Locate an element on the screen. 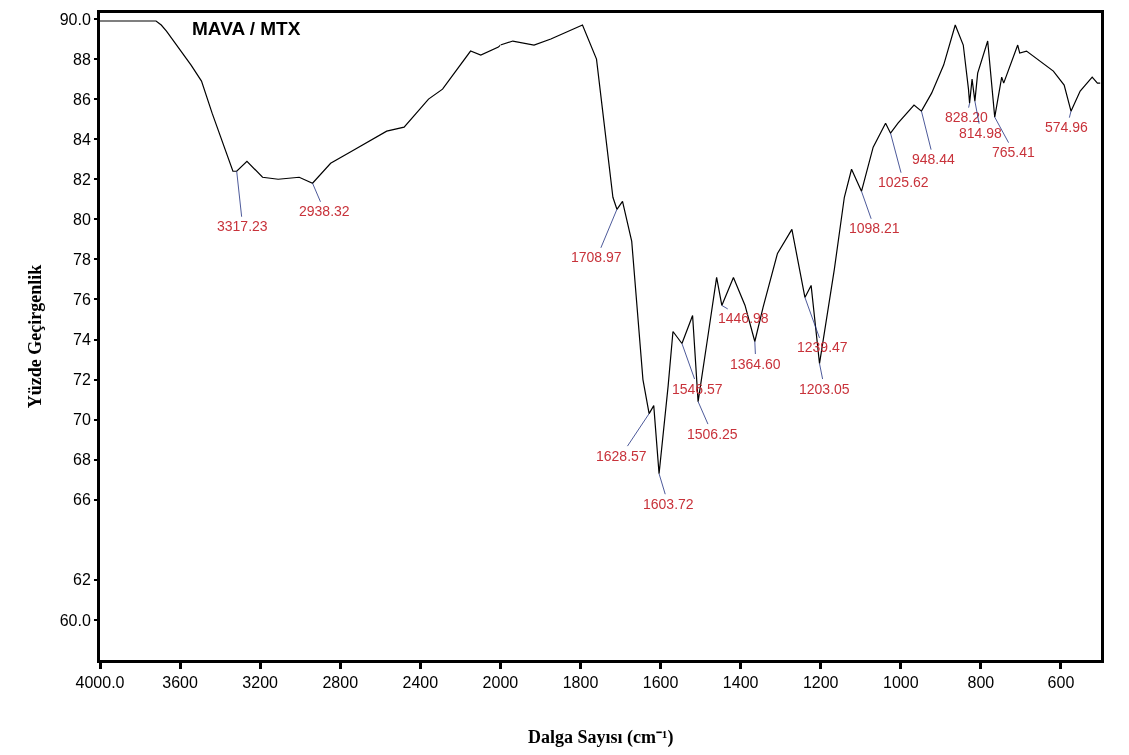 The height and width of the screenshot is (755, 1129). annotation: 1203.05 is located at coordinates (824, 389).